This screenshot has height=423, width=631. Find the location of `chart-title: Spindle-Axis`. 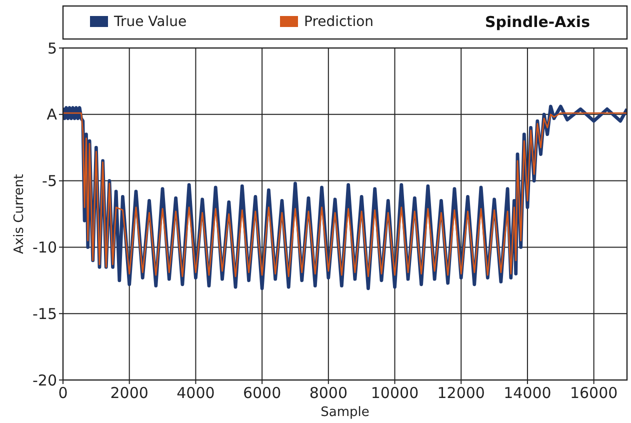

chart-title: Spindle-Axis is located at coordinates (537, 22).